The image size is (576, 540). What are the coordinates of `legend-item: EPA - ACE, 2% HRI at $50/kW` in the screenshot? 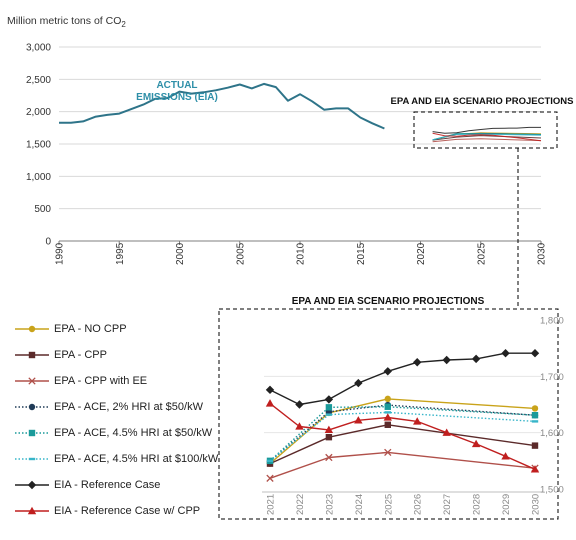 It's located at (116, 407).